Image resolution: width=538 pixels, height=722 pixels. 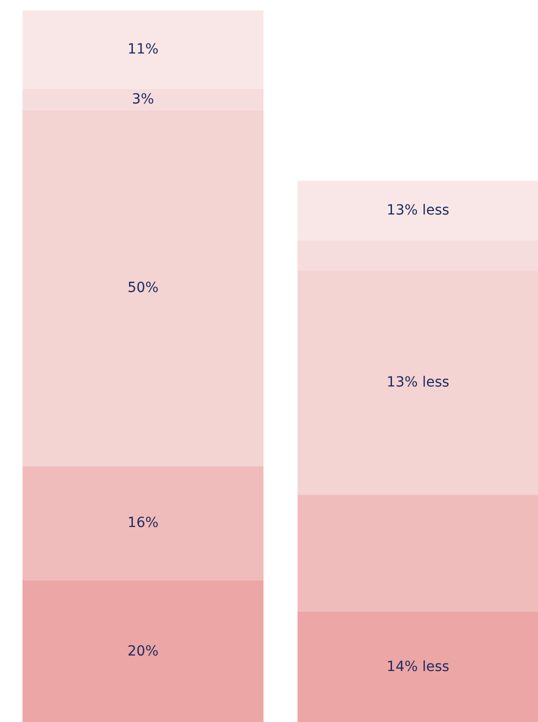 I want to click on annotation: 14% less, so click(x=418, y=666).